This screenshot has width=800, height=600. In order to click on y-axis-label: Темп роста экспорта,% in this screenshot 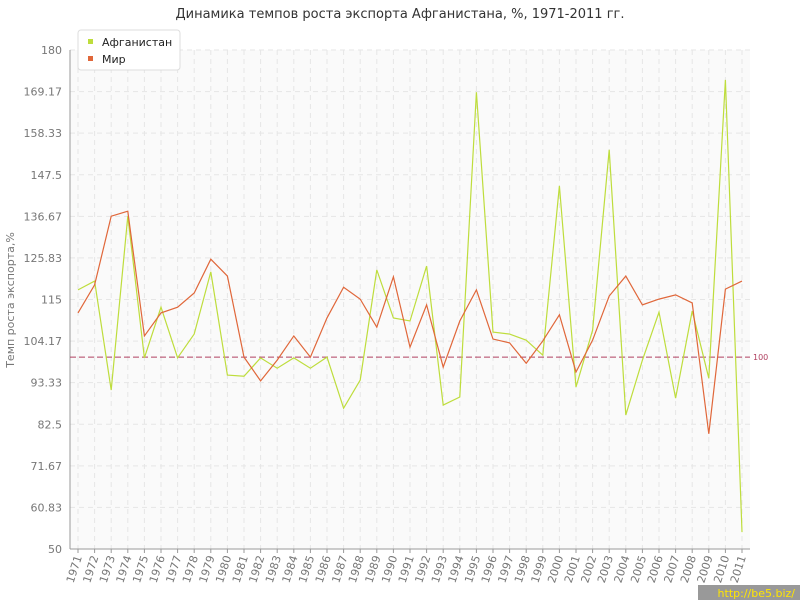, I will do `click(10, 300)`.